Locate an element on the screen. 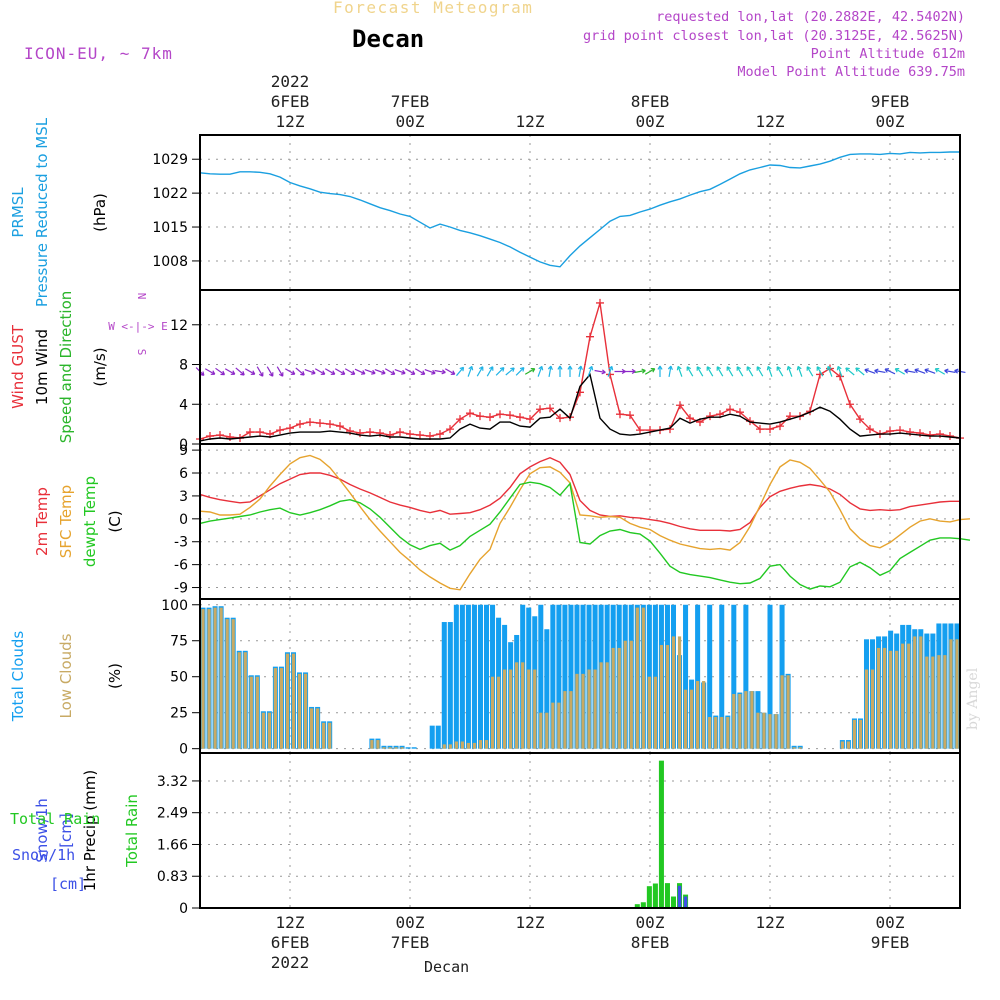  bottom-time-label: 12Z is located at coordinates (770, 922).